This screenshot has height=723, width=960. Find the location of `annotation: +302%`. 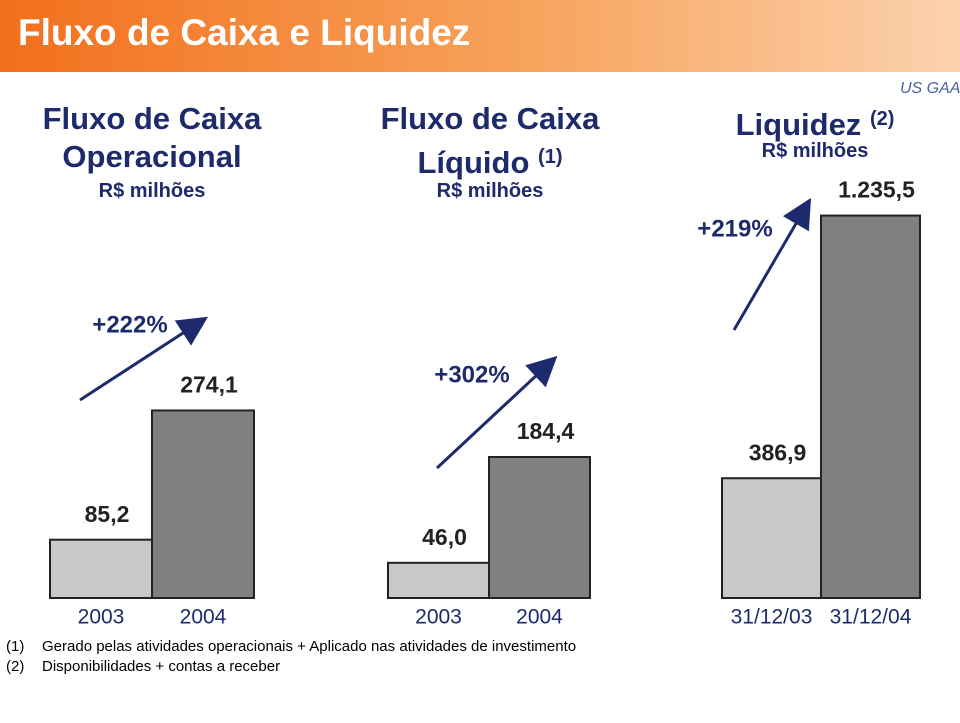

annotation: +302% is located at coordinates (471, 374).